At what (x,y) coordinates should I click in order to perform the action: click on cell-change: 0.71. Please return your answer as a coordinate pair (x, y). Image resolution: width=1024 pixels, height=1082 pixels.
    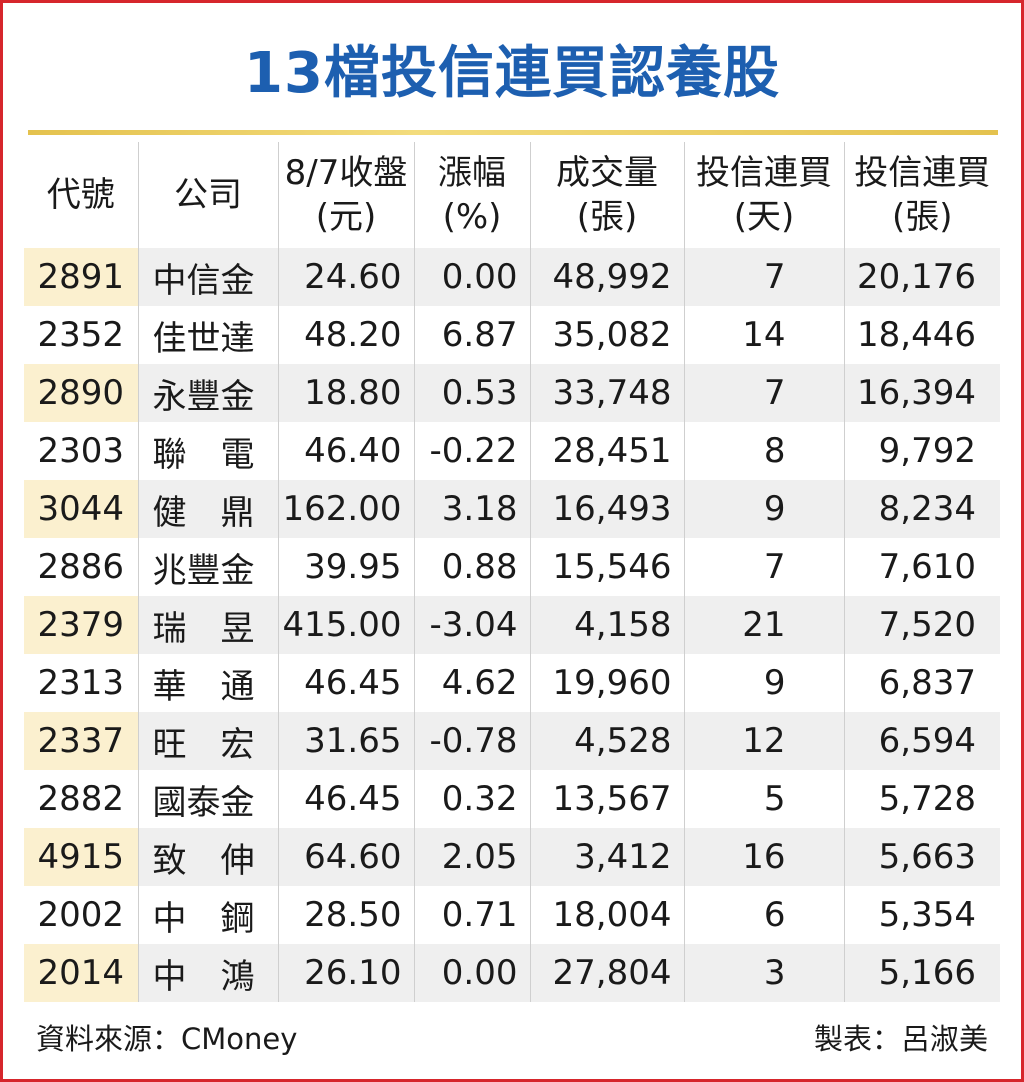
    Looking at the image, I should click on (472, 915).